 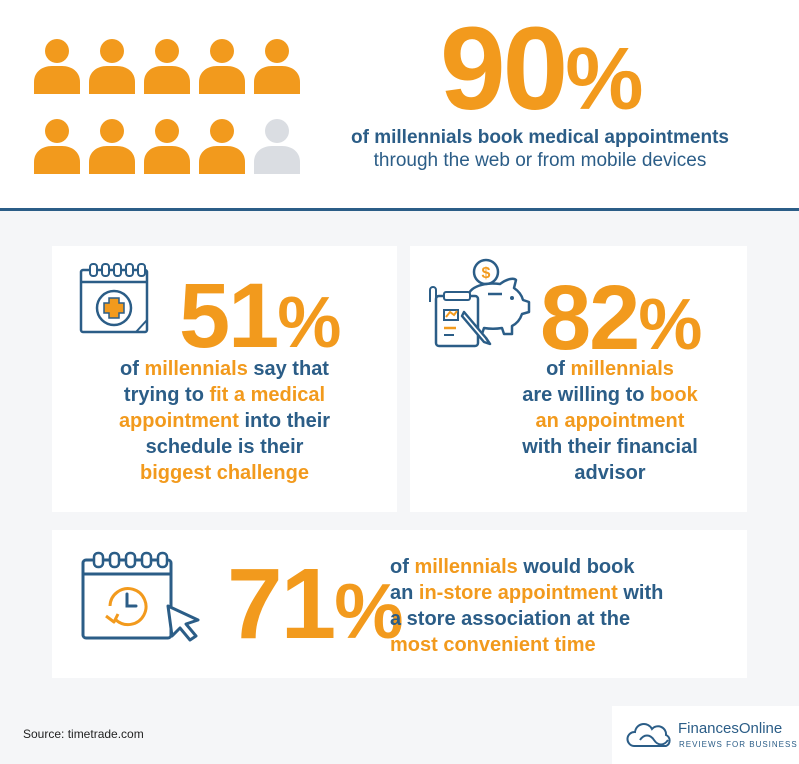 I want to click on stat-82-value: 82, so click(x=590, y=318).